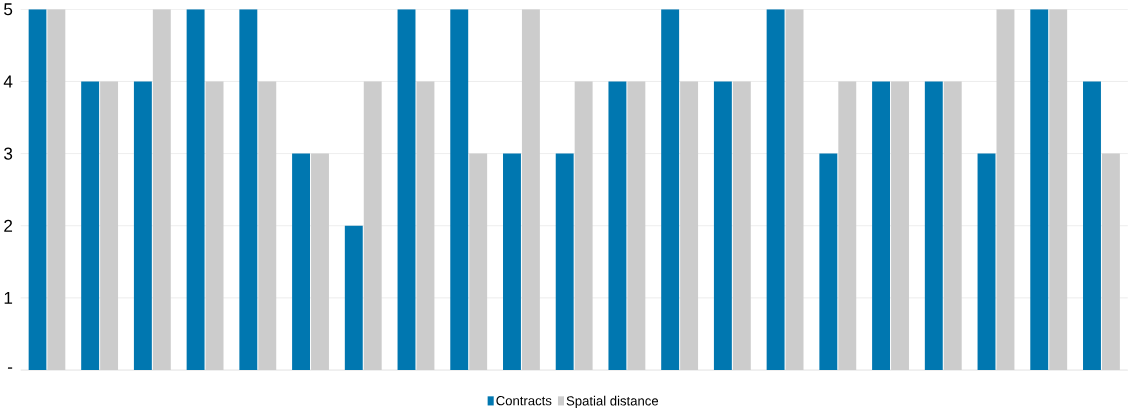 The width and height of the screenshot is (1128, 411). Describe the element at coordinates (8, 225) in the screenshot. I see `y-tick-label: 2` at that location.